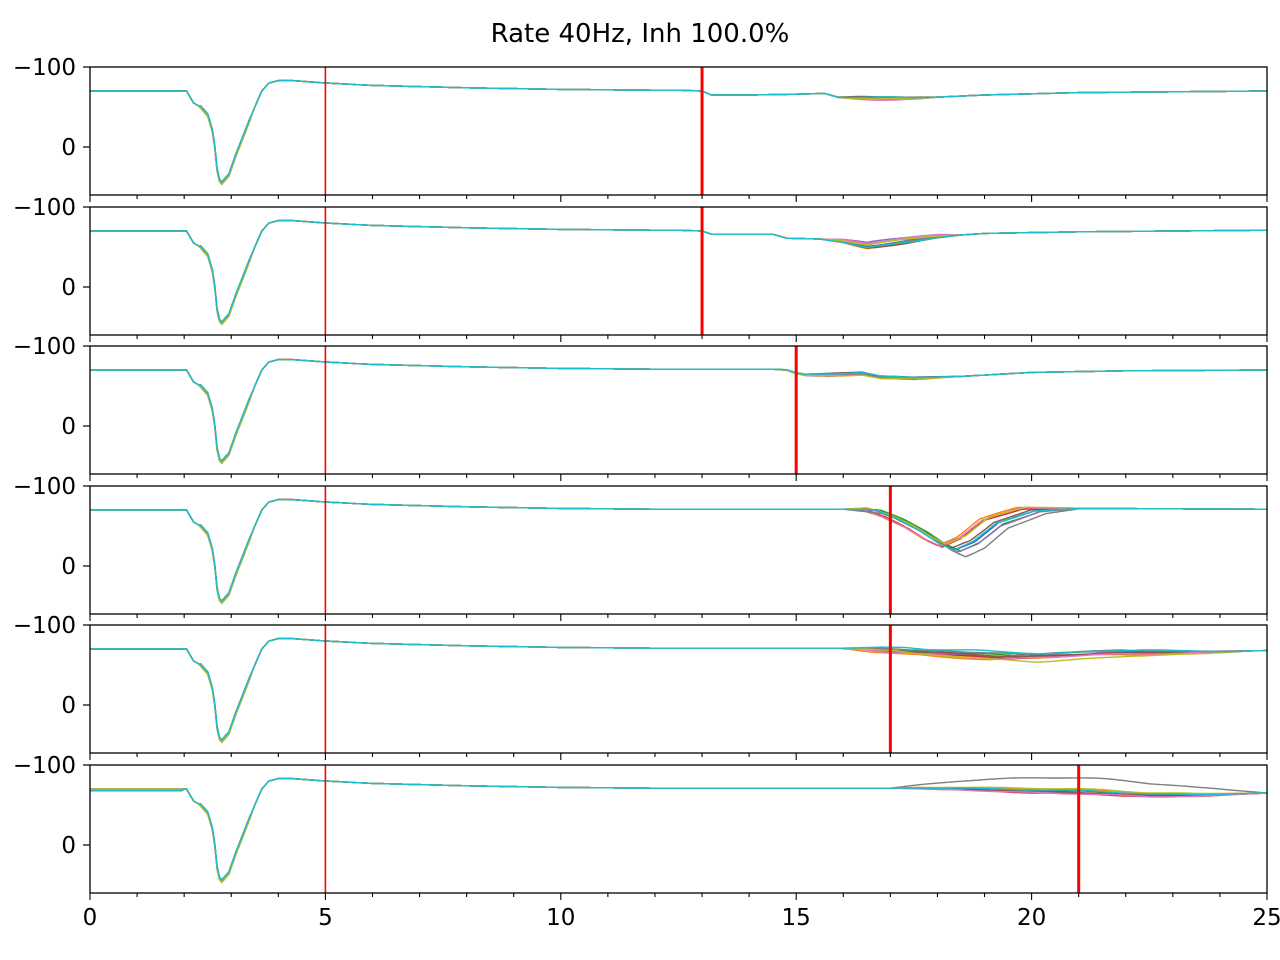 Image resolution: width=1280 pixels, height=960 pixels. I want to click on panel-1-traces, so click(678, 132).